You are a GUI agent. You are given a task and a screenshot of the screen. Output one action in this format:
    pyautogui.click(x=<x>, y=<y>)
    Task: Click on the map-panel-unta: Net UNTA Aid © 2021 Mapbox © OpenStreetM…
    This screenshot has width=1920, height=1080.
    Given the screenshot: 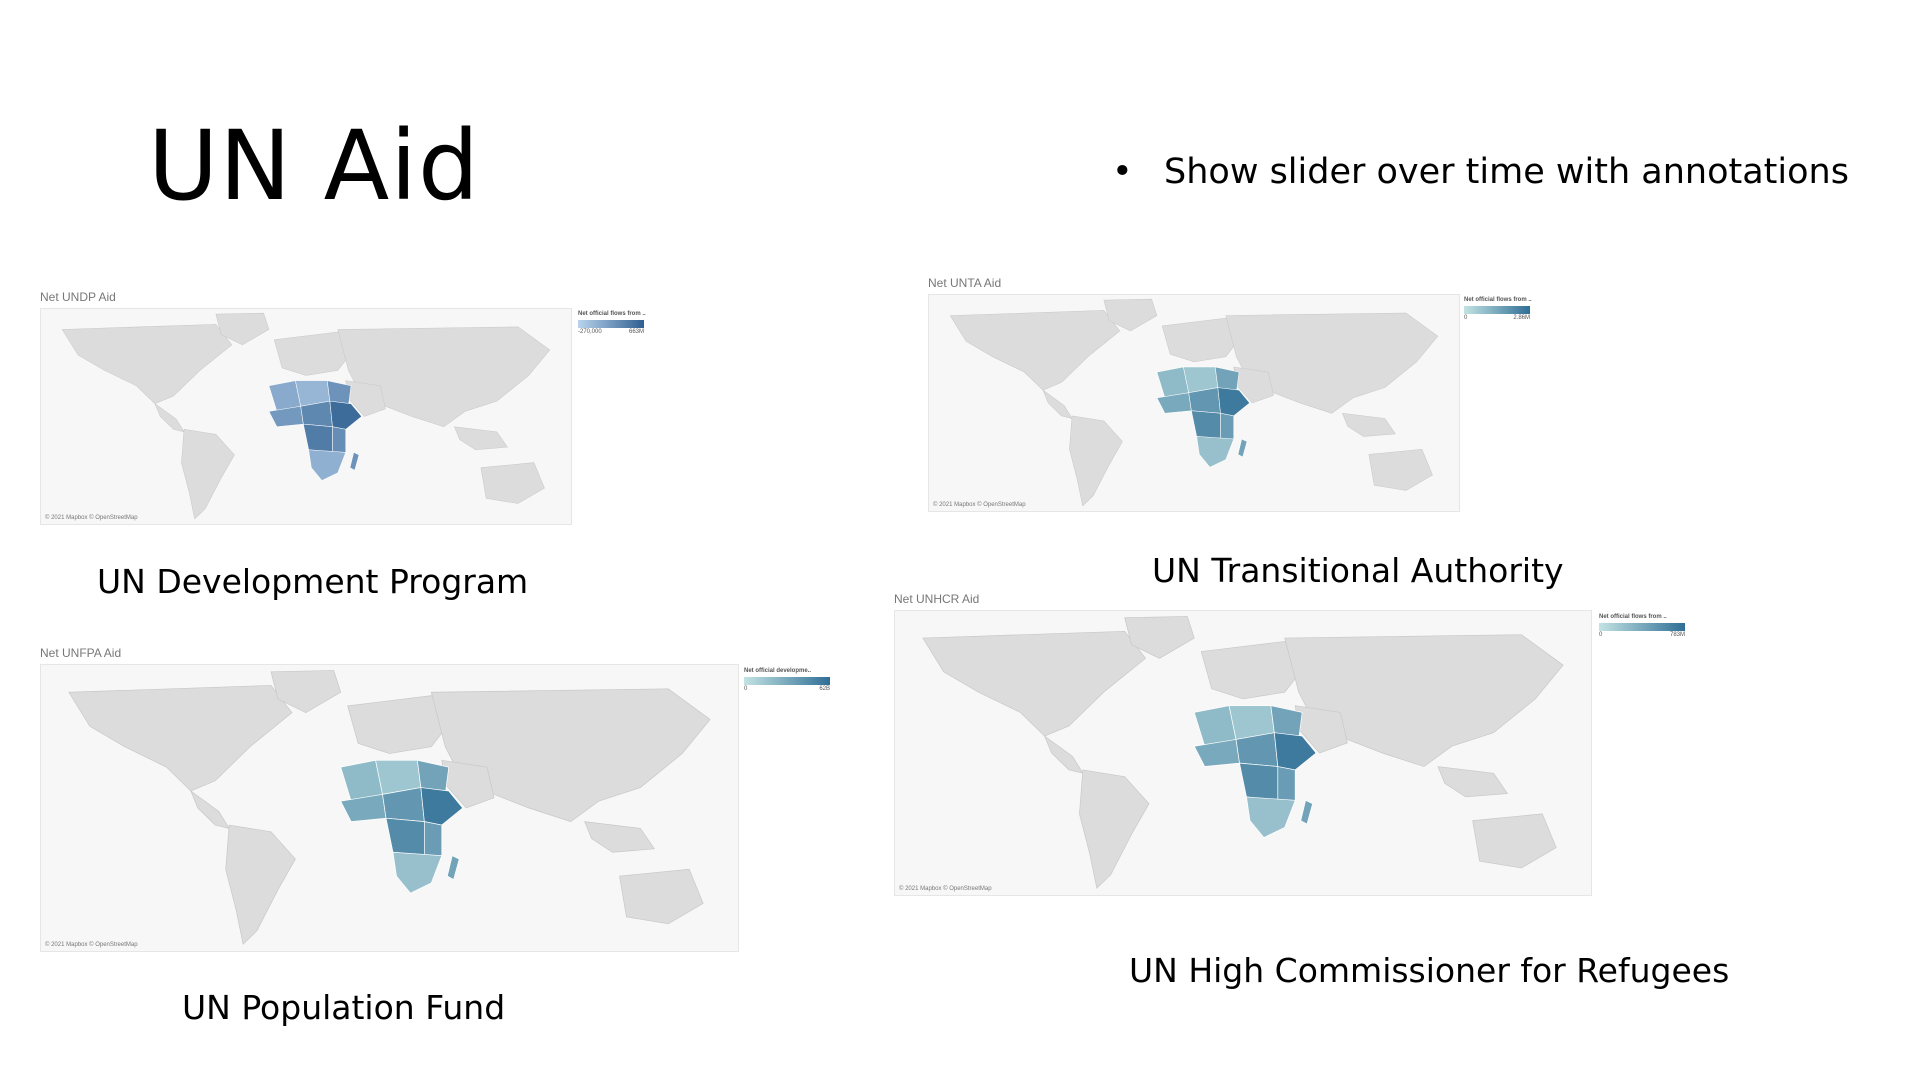 What is the action you would take?
    pyautogui.click(x=1233, y=395)
    